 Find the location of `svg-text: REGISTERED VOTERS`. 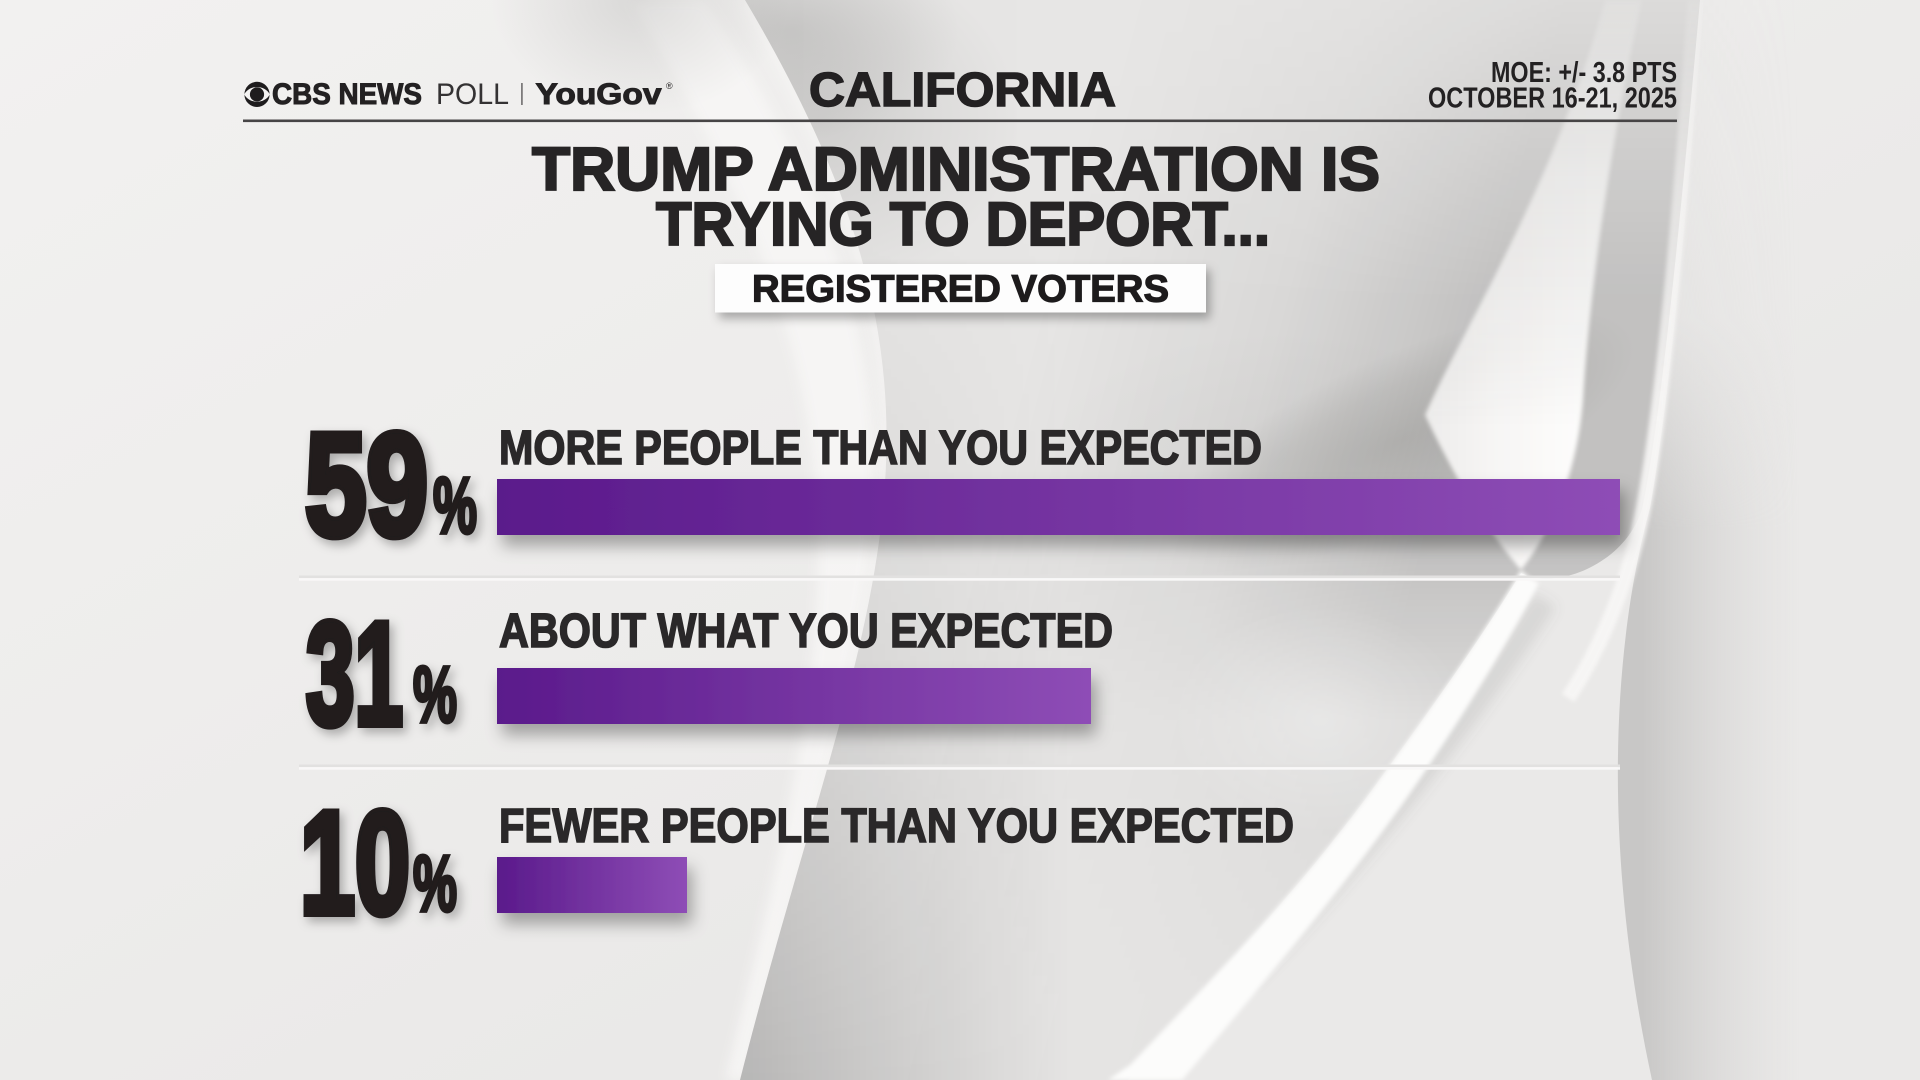

svg-text: REGISTERED VOTERS is located at coordinates (960, 290).